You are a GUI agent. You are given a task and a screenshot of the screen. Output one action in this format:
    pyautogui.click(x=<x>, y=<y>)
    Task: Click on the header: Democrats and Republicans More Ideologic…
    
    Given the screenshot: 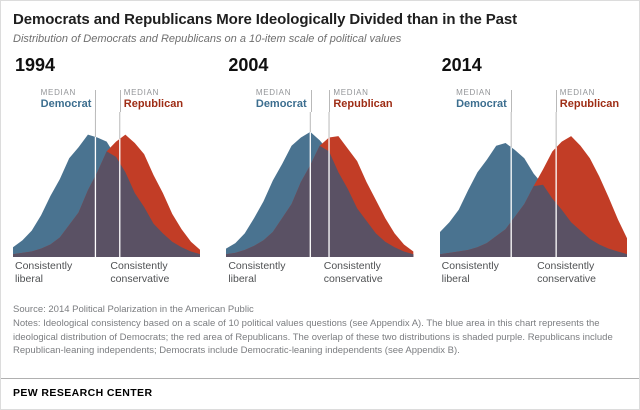 What is the action you would take?
    pyautogui.click(x=320, y=23)
    